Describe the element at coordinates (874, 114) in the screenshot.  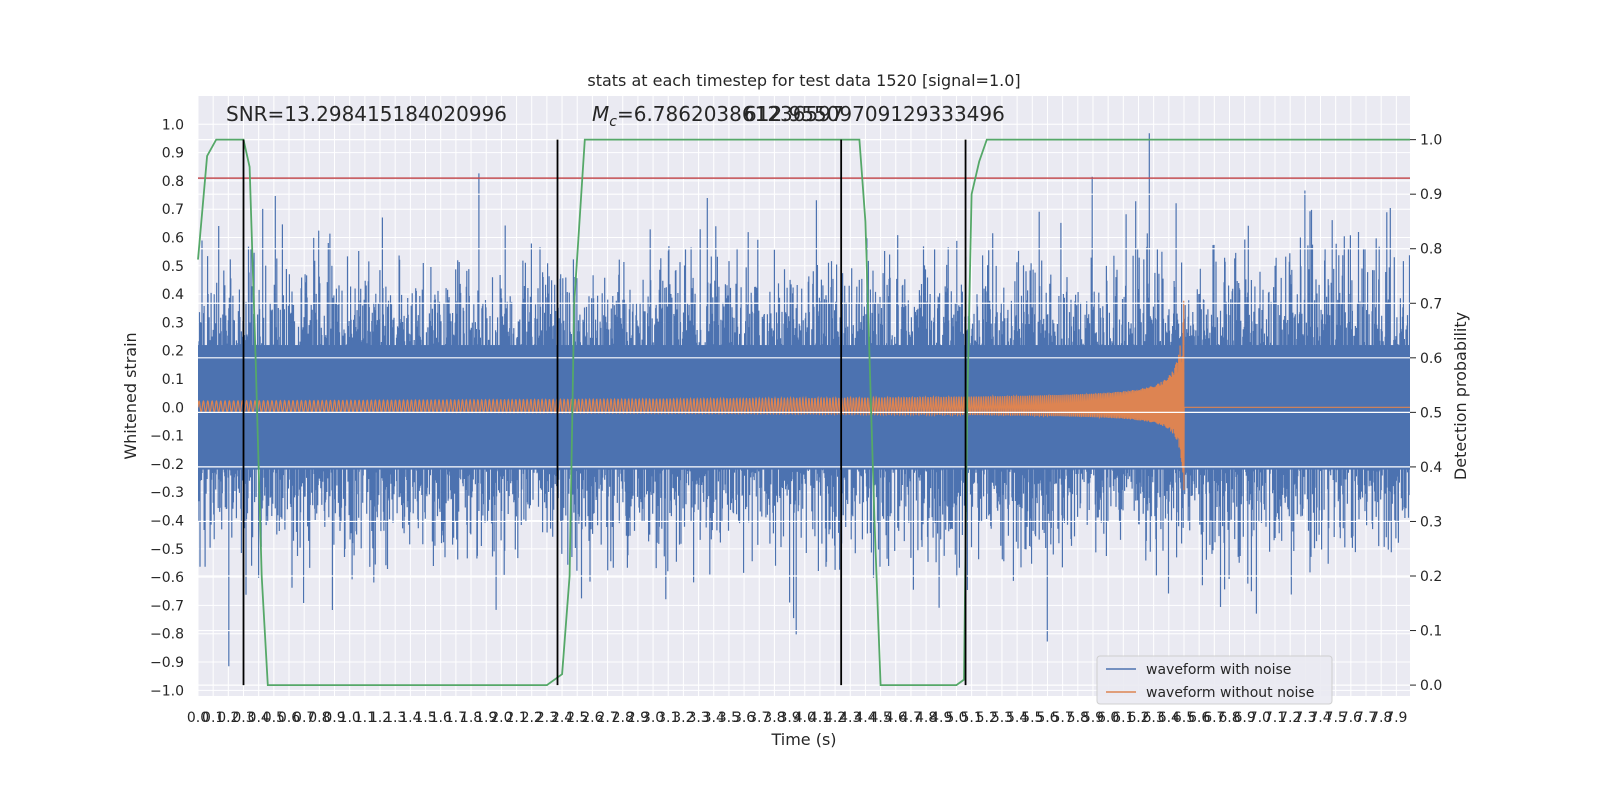
I see `overlap-annotation: 612.95509709129333496` at that location.